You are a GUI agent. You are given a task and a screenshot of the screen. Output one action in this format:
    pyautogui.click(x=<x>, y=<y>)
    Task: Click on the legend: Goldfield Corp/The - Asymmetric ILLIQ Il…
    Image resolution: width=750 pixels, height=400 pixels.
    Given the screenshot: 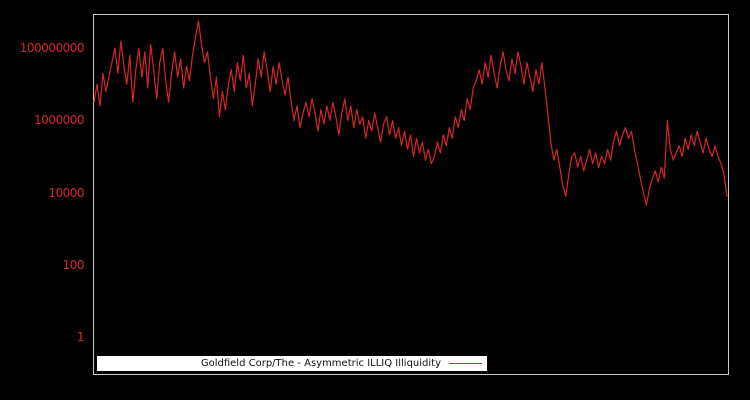 What is the action you would take?
    pyautogui.click(x=292, y=363)
    